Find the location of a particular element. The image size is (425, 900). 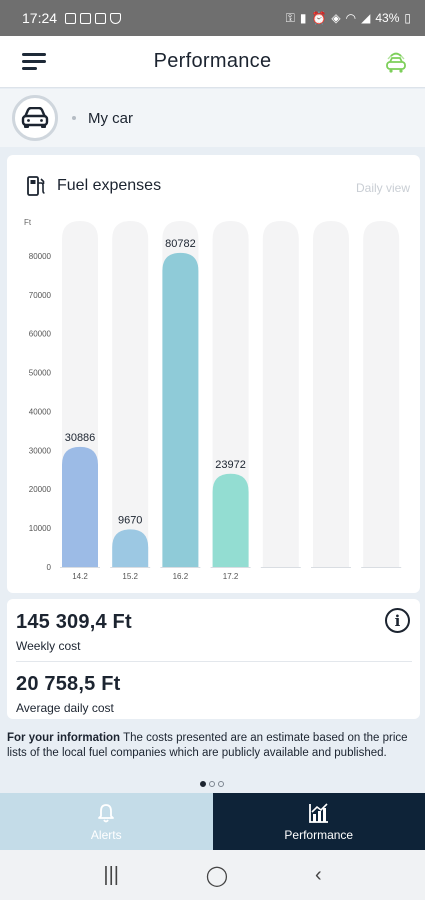

tab-performance-label: Performance is located at coordinates (319, 834).